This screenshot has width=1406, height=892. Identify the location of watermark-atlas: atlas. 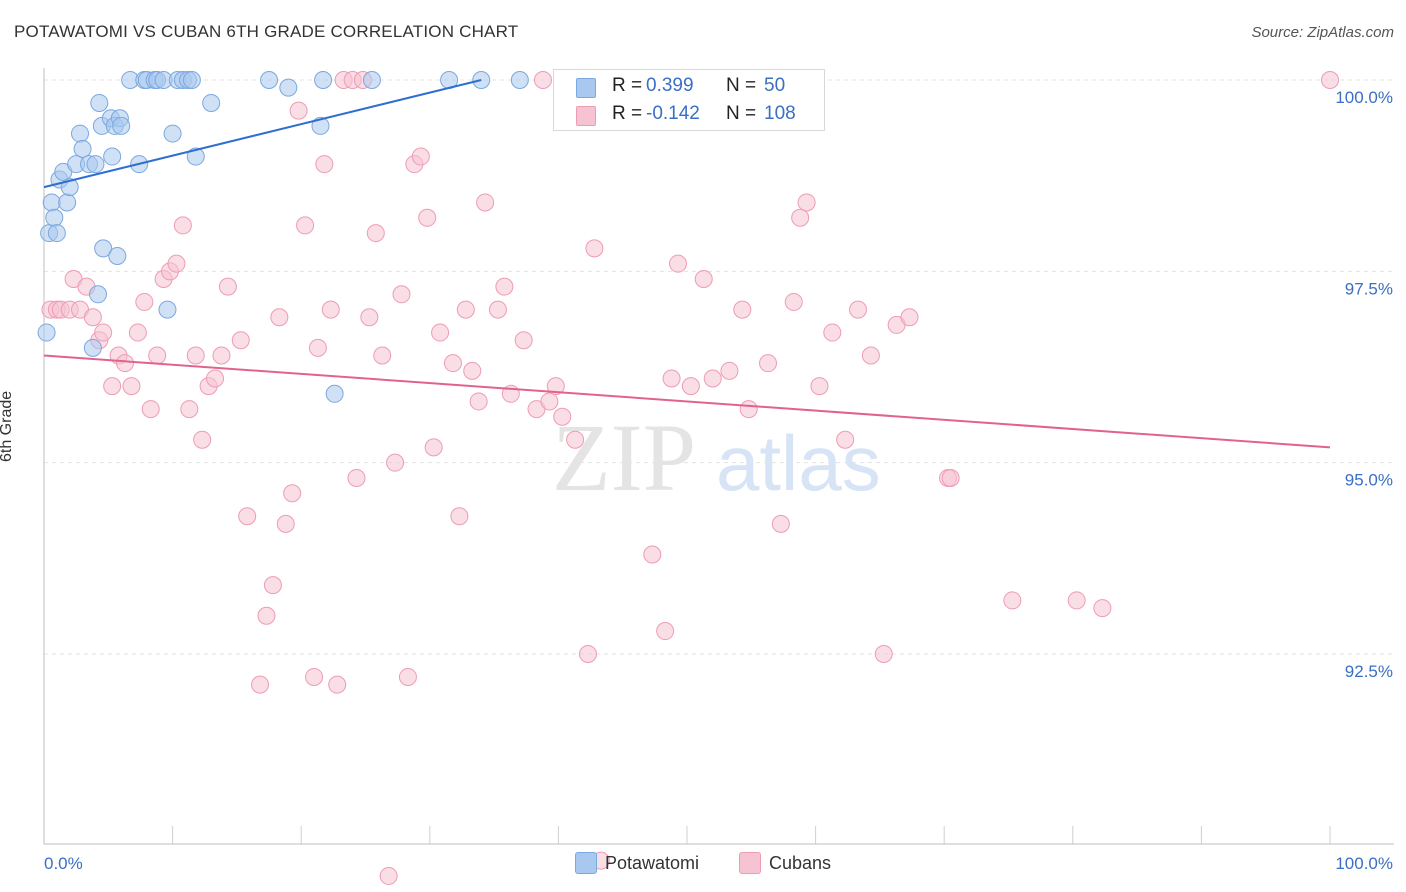
(798, 463).